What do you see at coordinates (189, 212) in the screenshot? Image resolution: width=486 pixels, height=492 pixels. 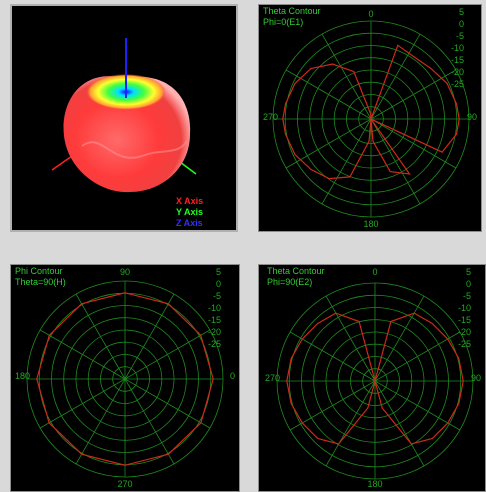 I see `y-axis-legend: Y Axis` at bounding box center [189, 212].